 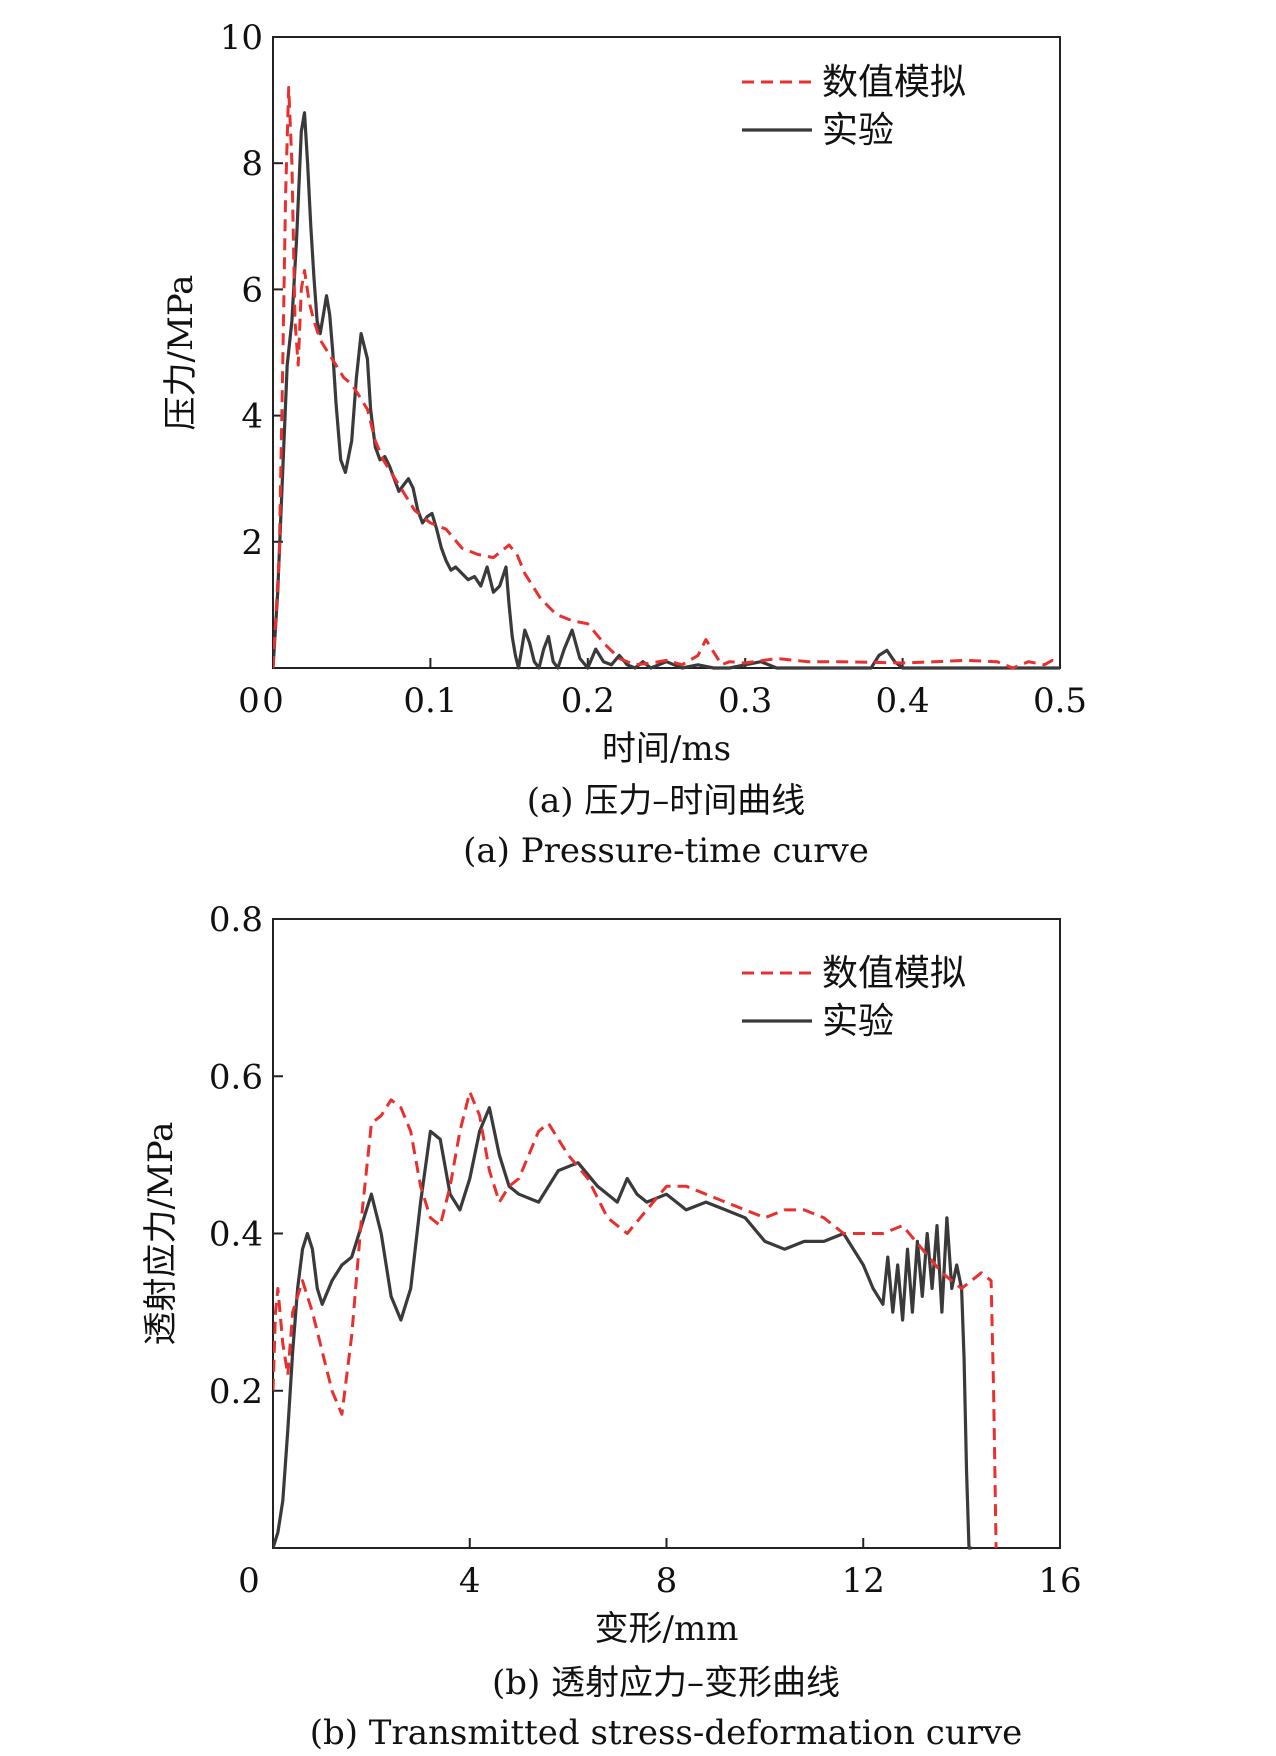 What do you see at coordinates (236, 920) in the screenshot?
I see `y-tick-label: 0.8` at bounding box center [236, 920].